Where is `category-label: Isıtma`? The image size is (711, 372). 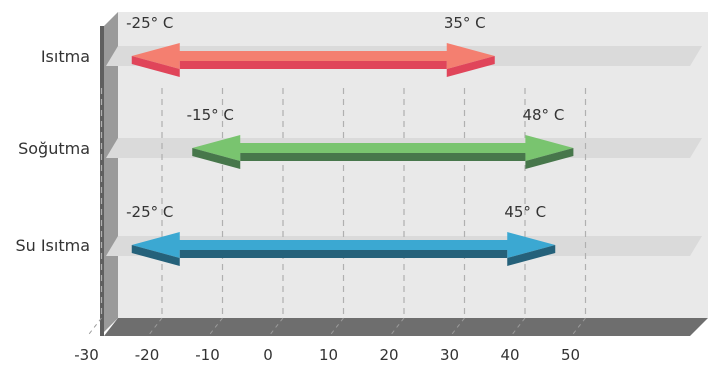 category-label: Isıtma is located at coordinates (65, 56).